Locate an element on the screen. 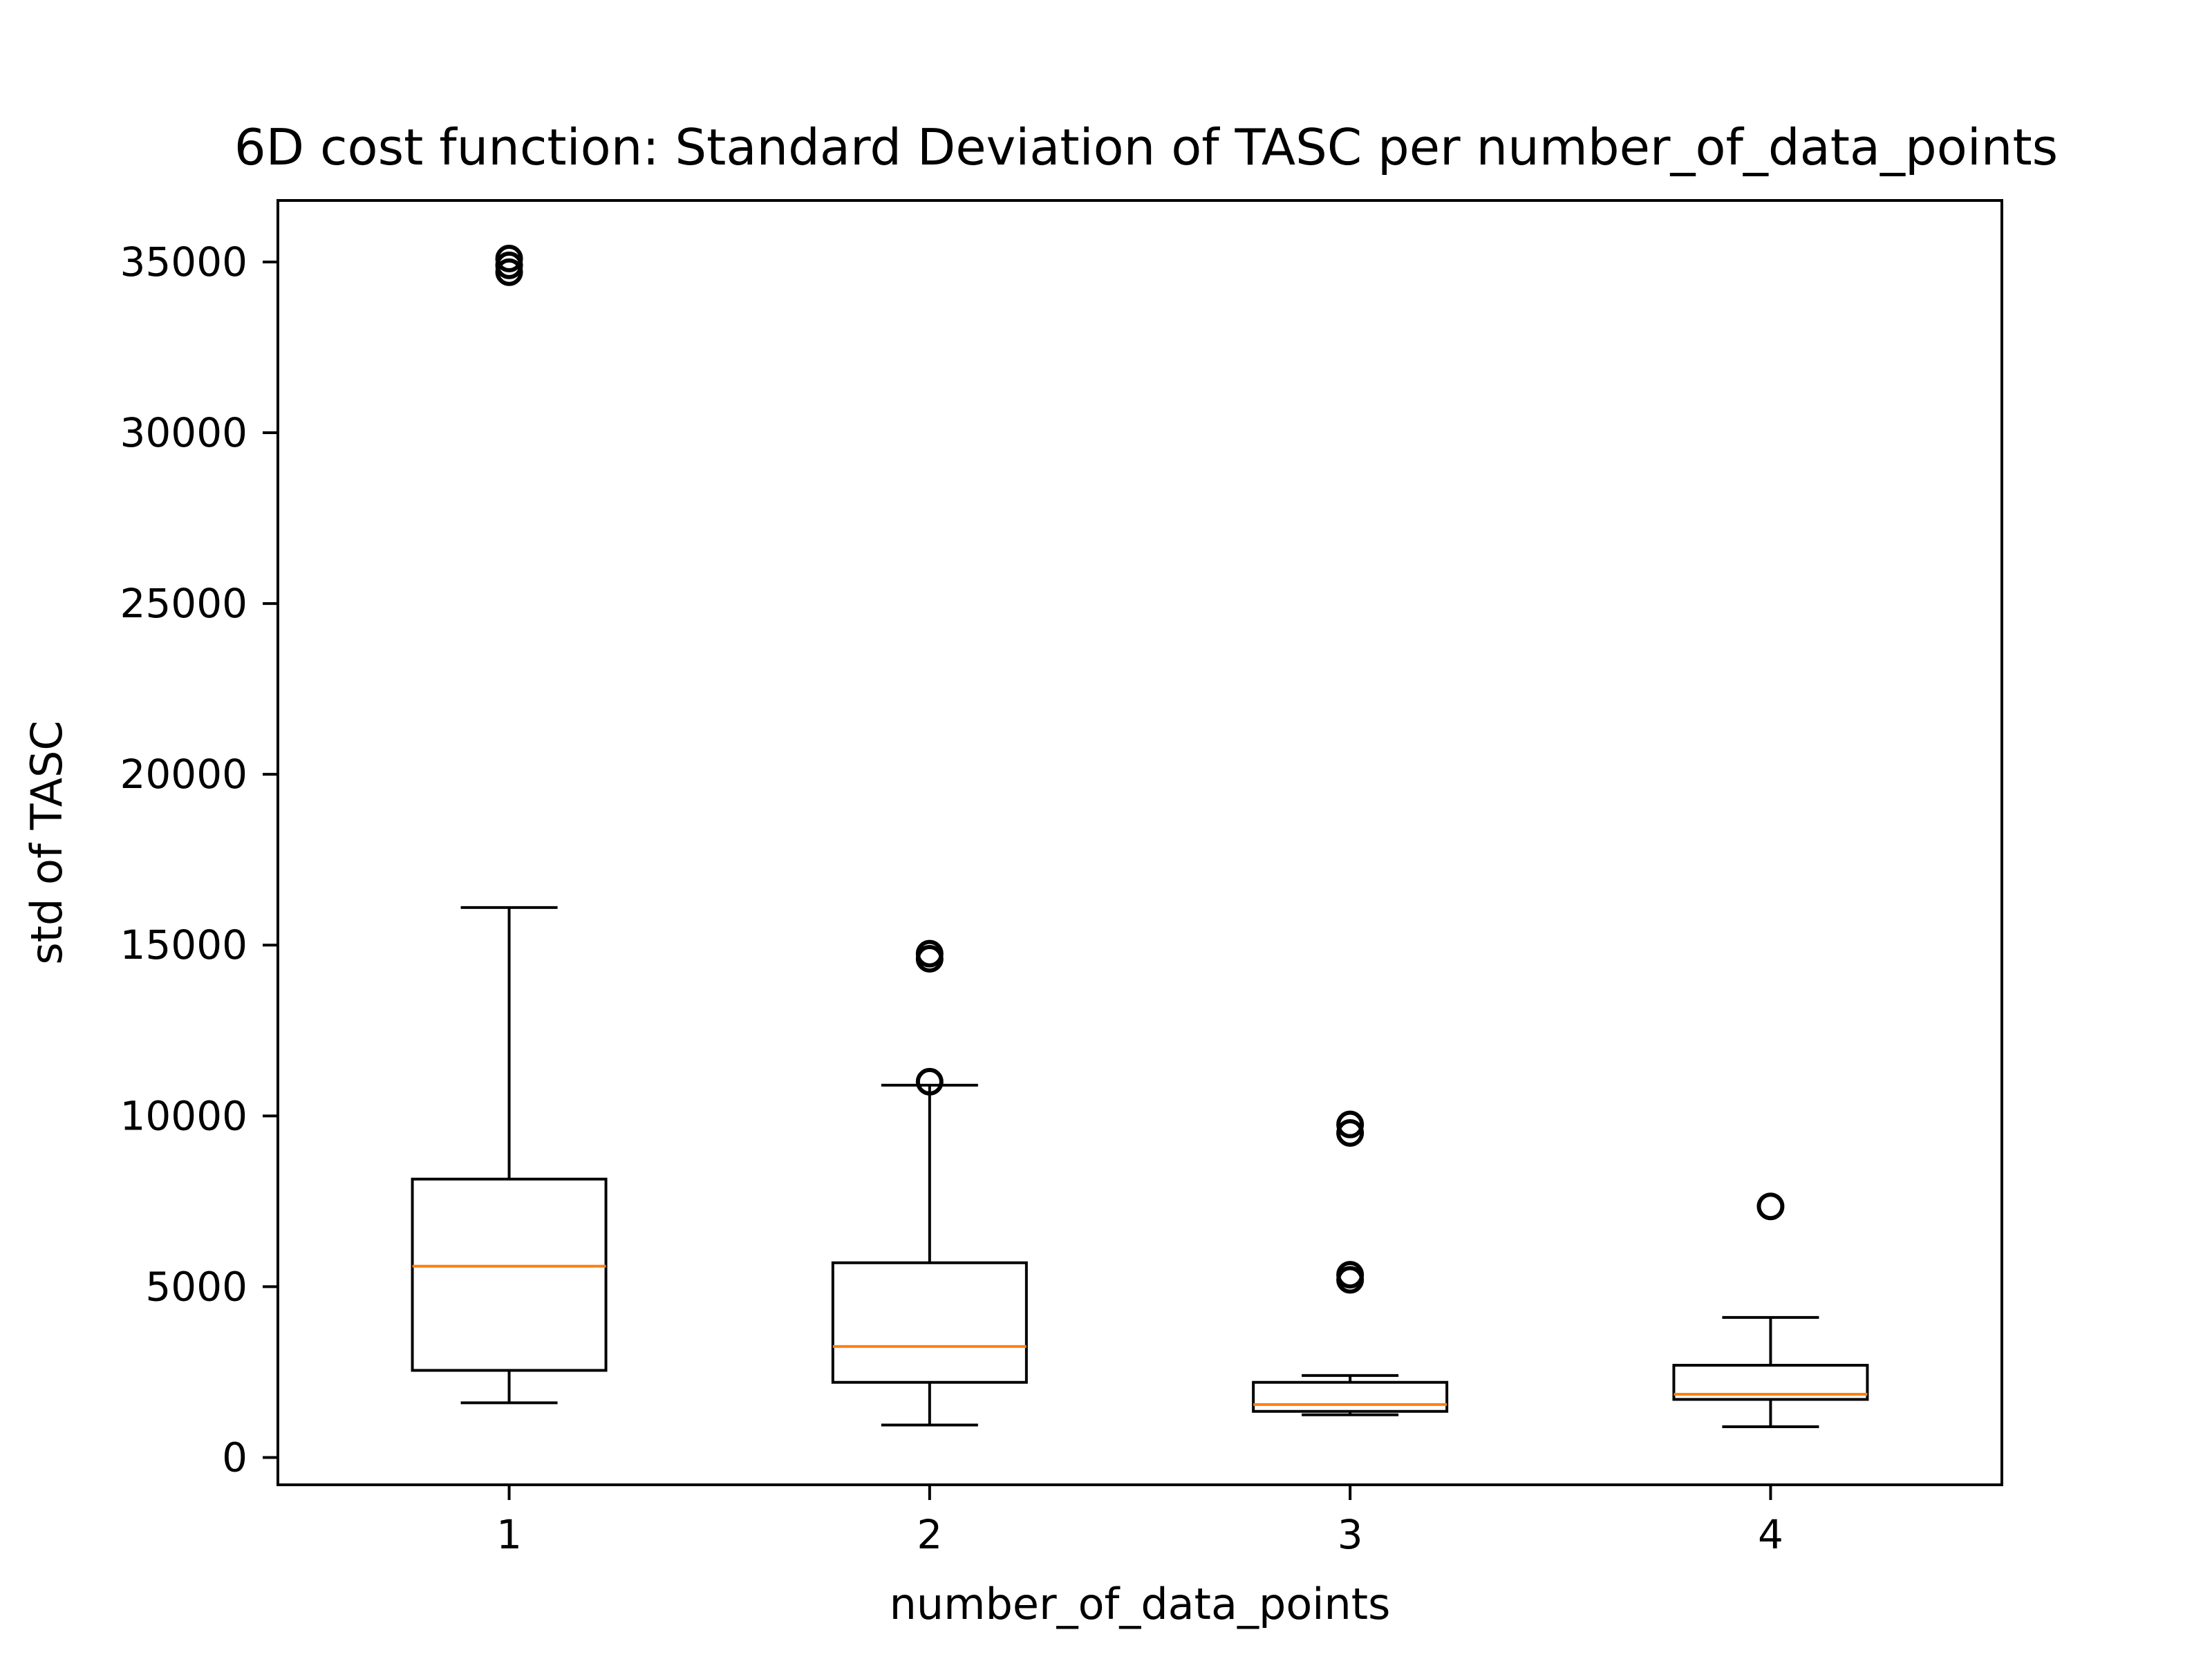  y-tick-label: 15000 is located at coordinates (184, 944).